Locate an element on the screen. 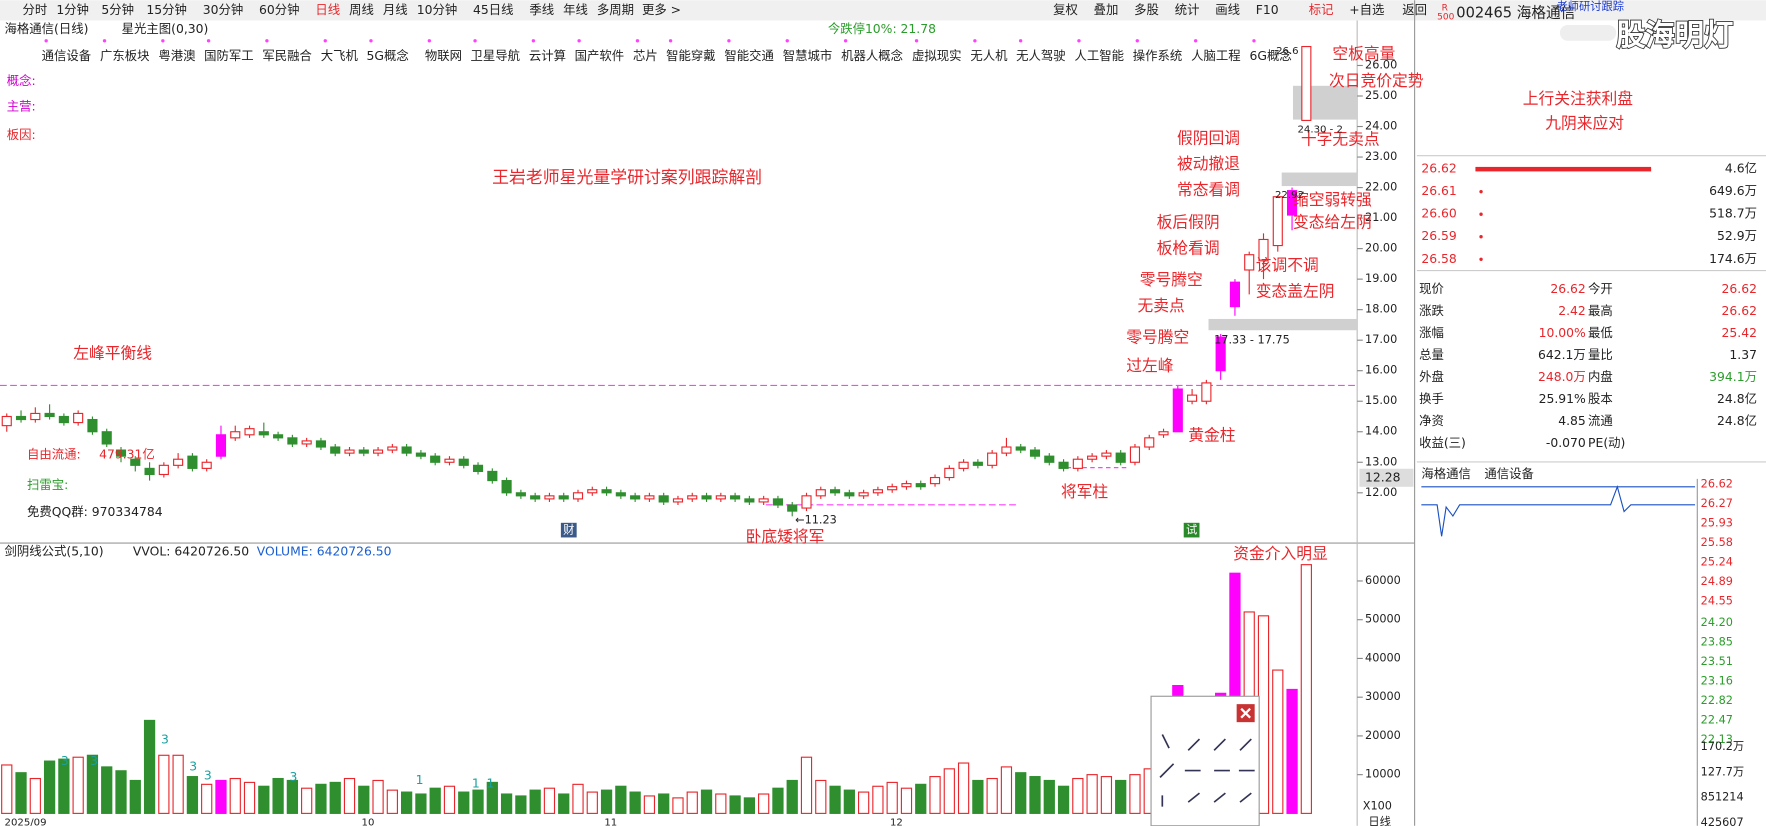  period-tab: 10分钟 is located at coordinates (437, 9).